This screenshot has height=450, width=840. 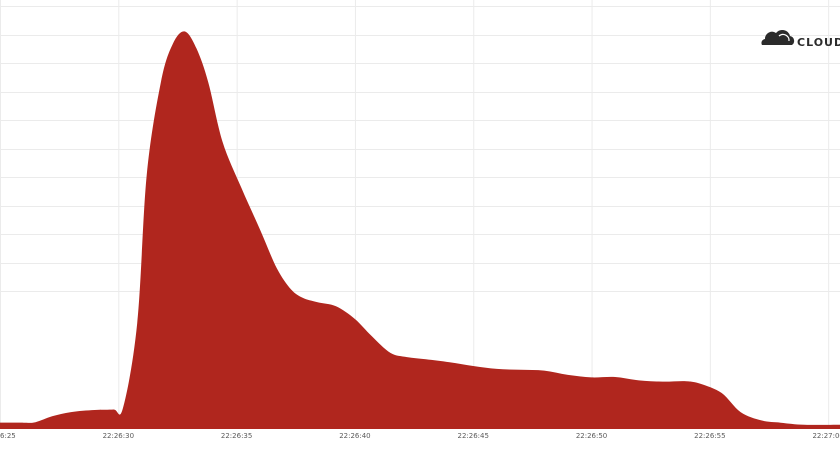 I want to click on x-tick-label: 22:26:40, so click(x=354, y=436).